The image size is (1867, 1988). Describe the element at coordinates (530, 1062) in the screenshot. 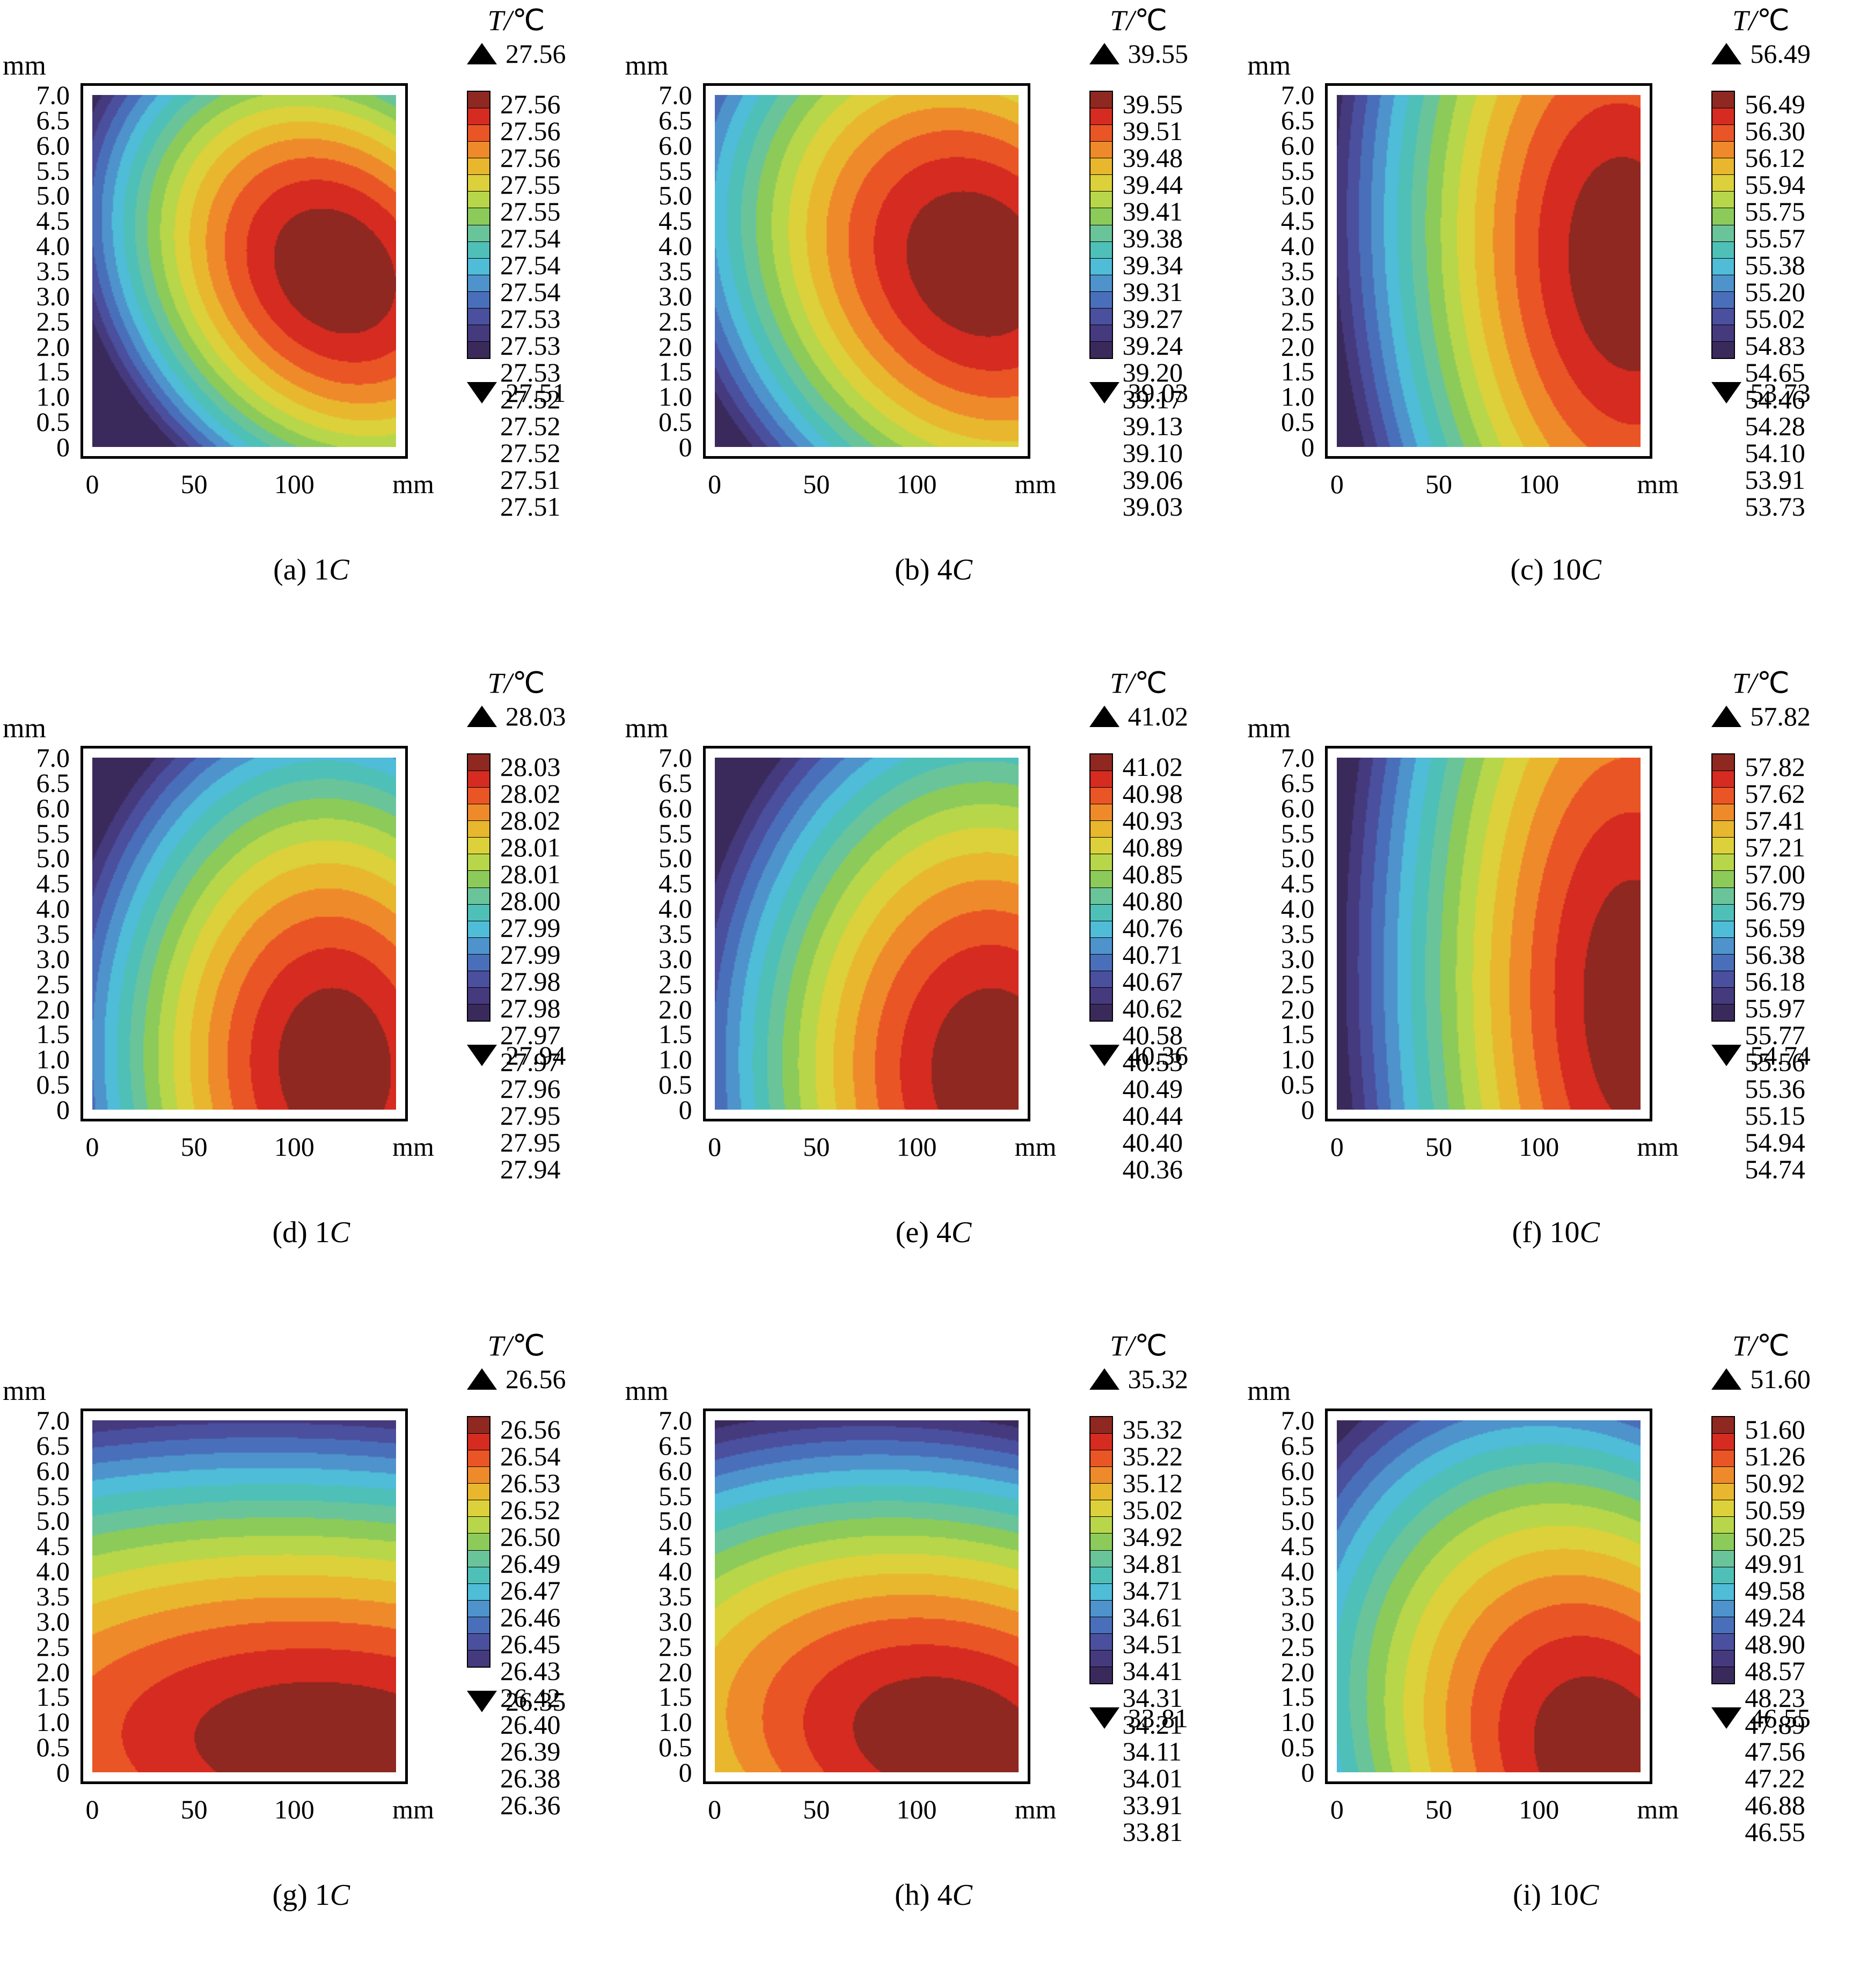

I see `colorbar-tick-label: 27.97` at that location.